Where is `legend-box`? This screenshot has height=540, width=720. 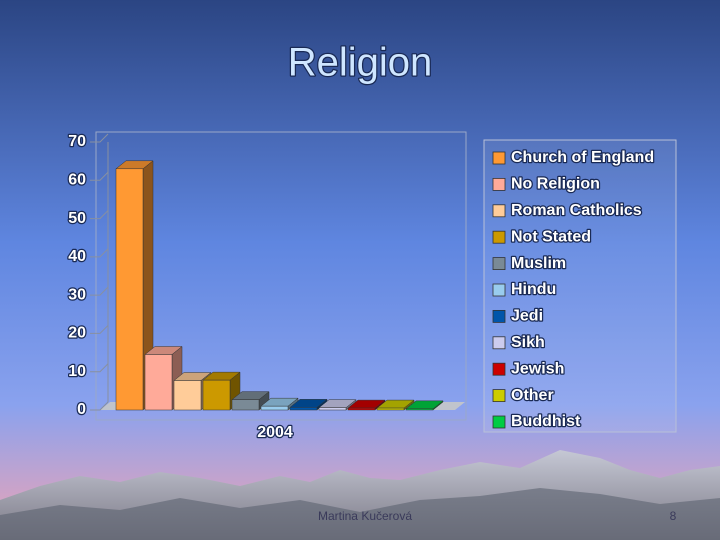 legend-box is located at coordinates (580, 286).